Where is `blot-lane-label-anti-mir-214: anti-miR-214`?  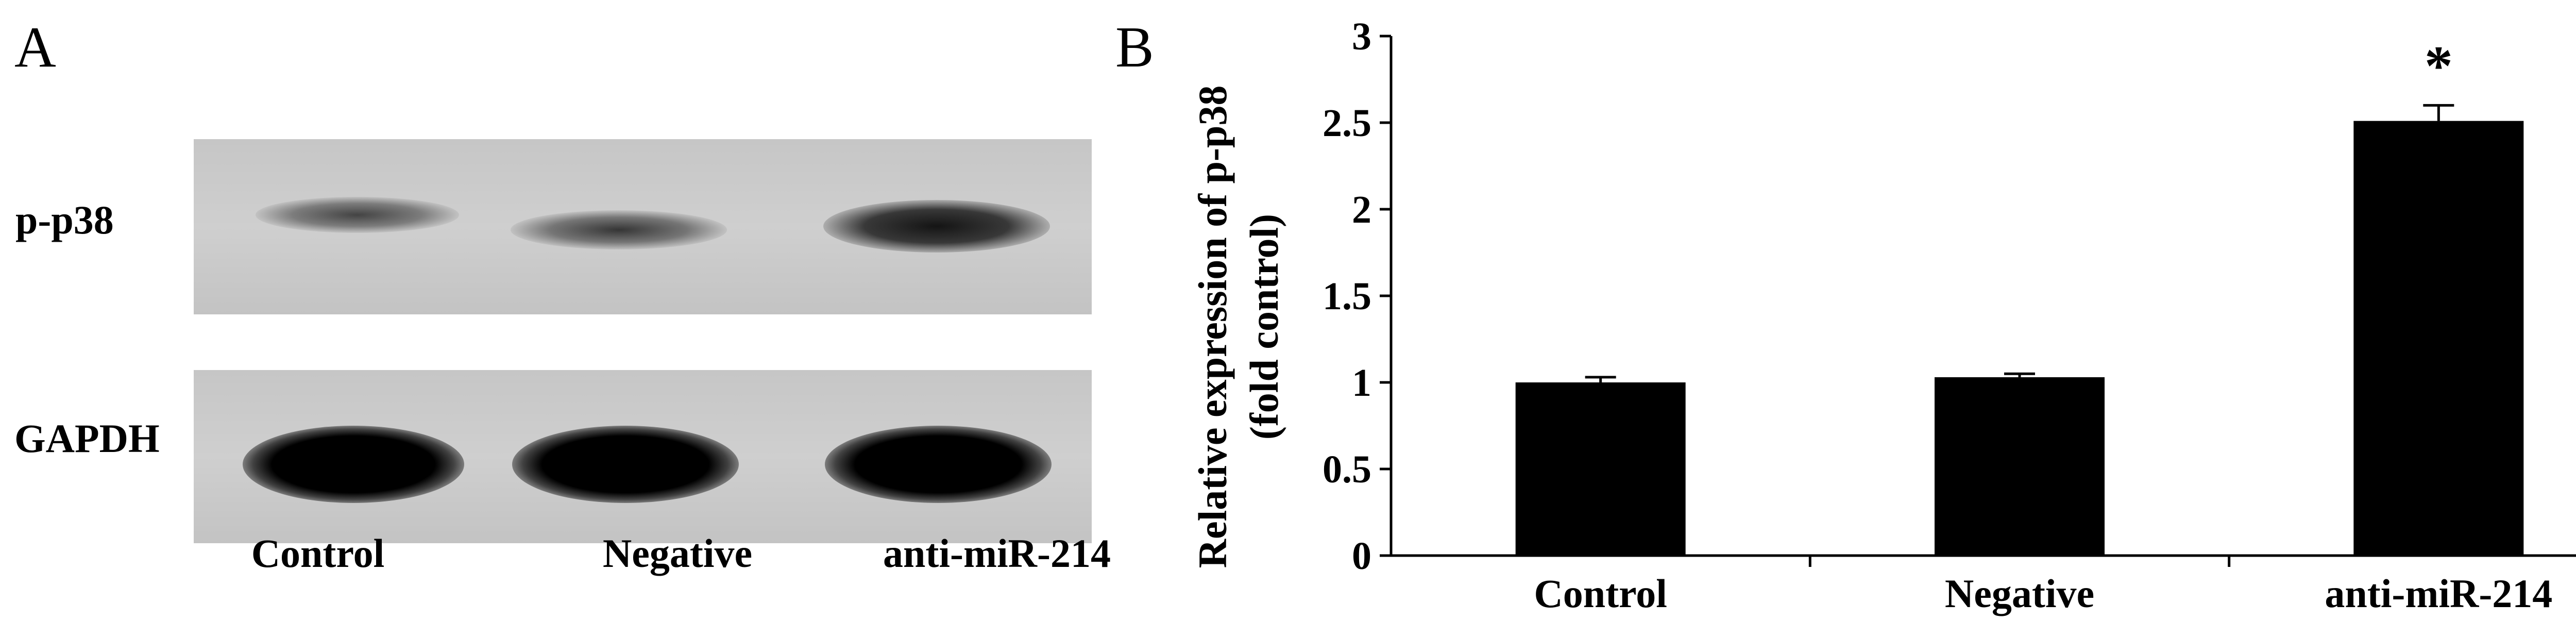
blot-lane-label-anti-mir-214: anti-miR-214 is located at coordinates (997, 553).